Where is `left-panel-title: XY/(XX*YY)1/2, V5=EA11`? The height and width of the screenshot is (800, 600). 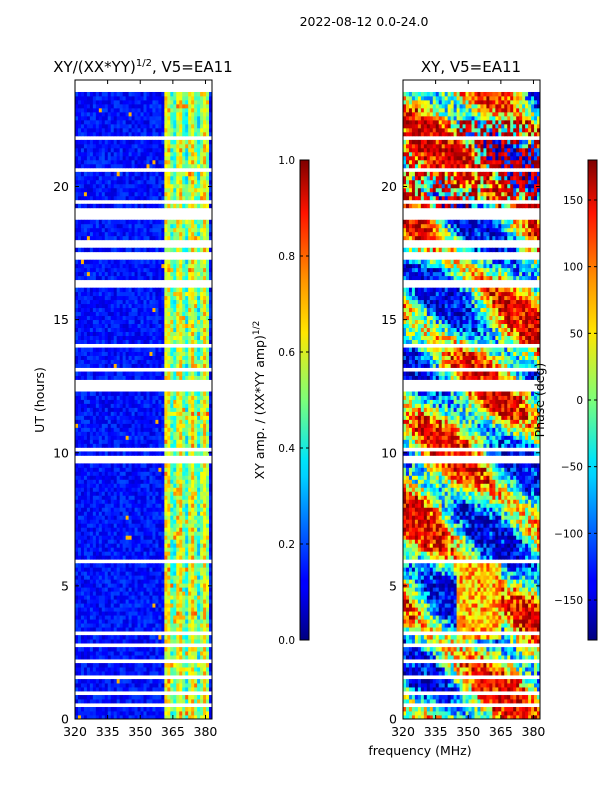
left-panel-title: XY/(XX*YY)1/2, V5=EA11 is located at coordinates (142, 67).